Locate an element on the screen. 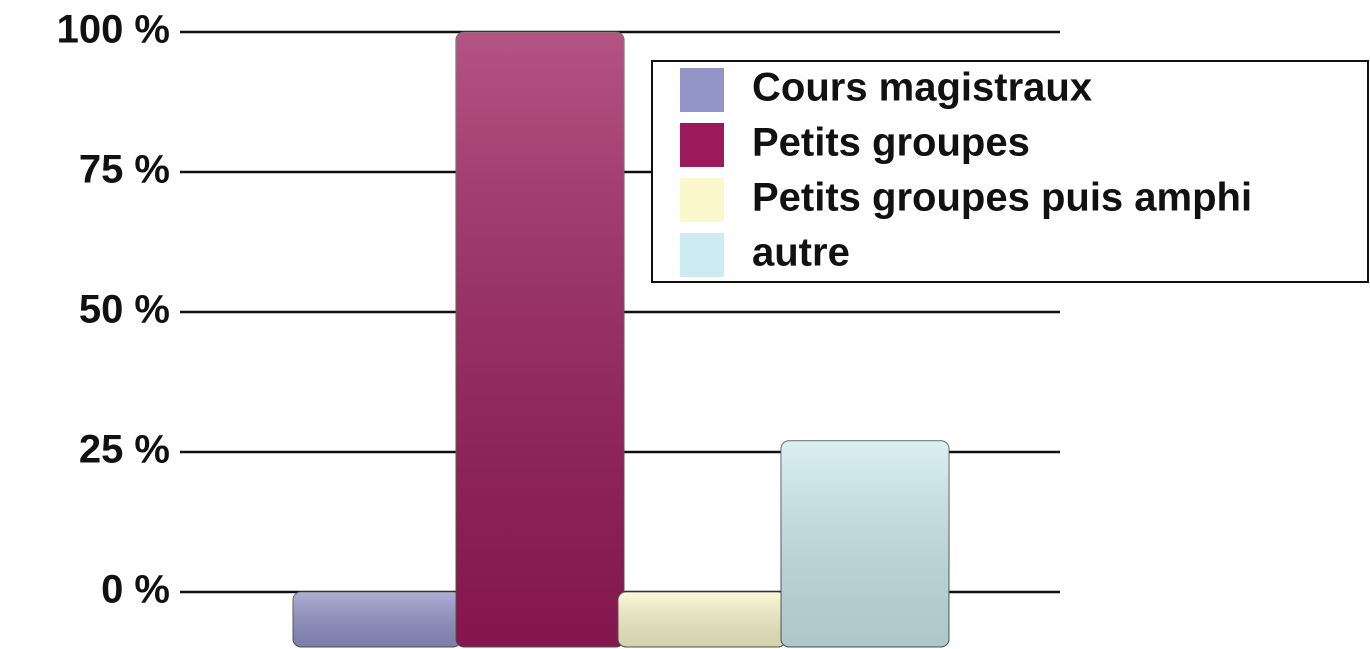 This screenshot has height=649, width=1370. y-tick-label: 25 % is located at coordinates (124, 450).